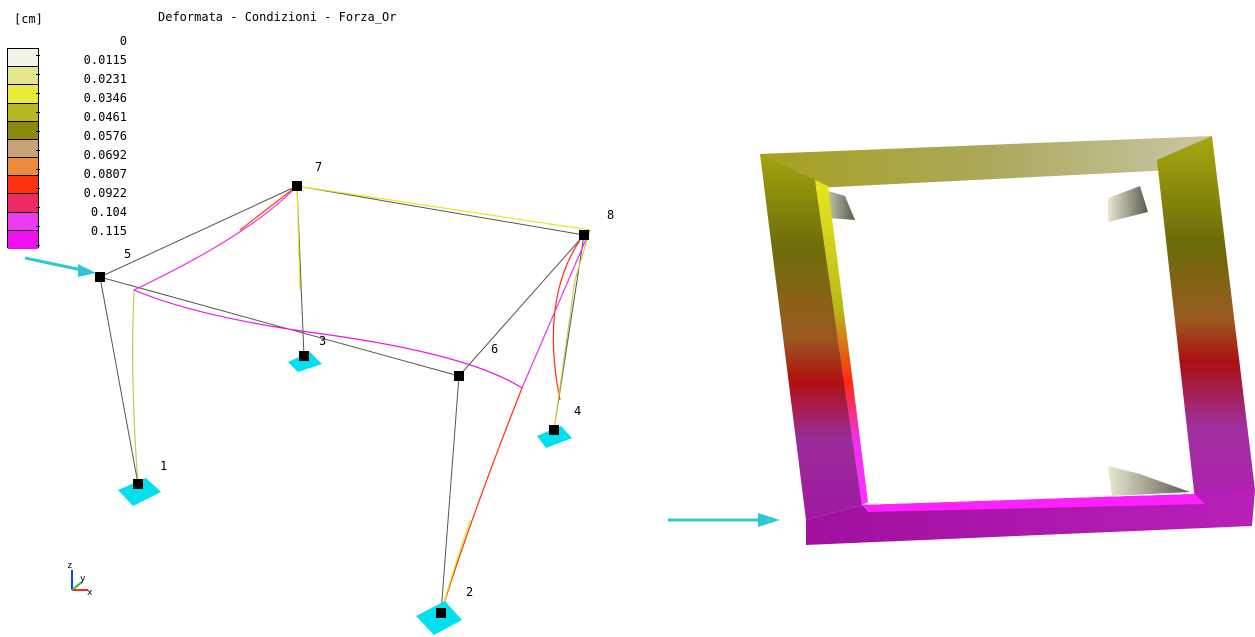 Image resolution: width=1255 pixels, height=637 pixels. Describe the element at coordinates (724, 520) in the screenshot. I see `load-arrow-right` at that location.